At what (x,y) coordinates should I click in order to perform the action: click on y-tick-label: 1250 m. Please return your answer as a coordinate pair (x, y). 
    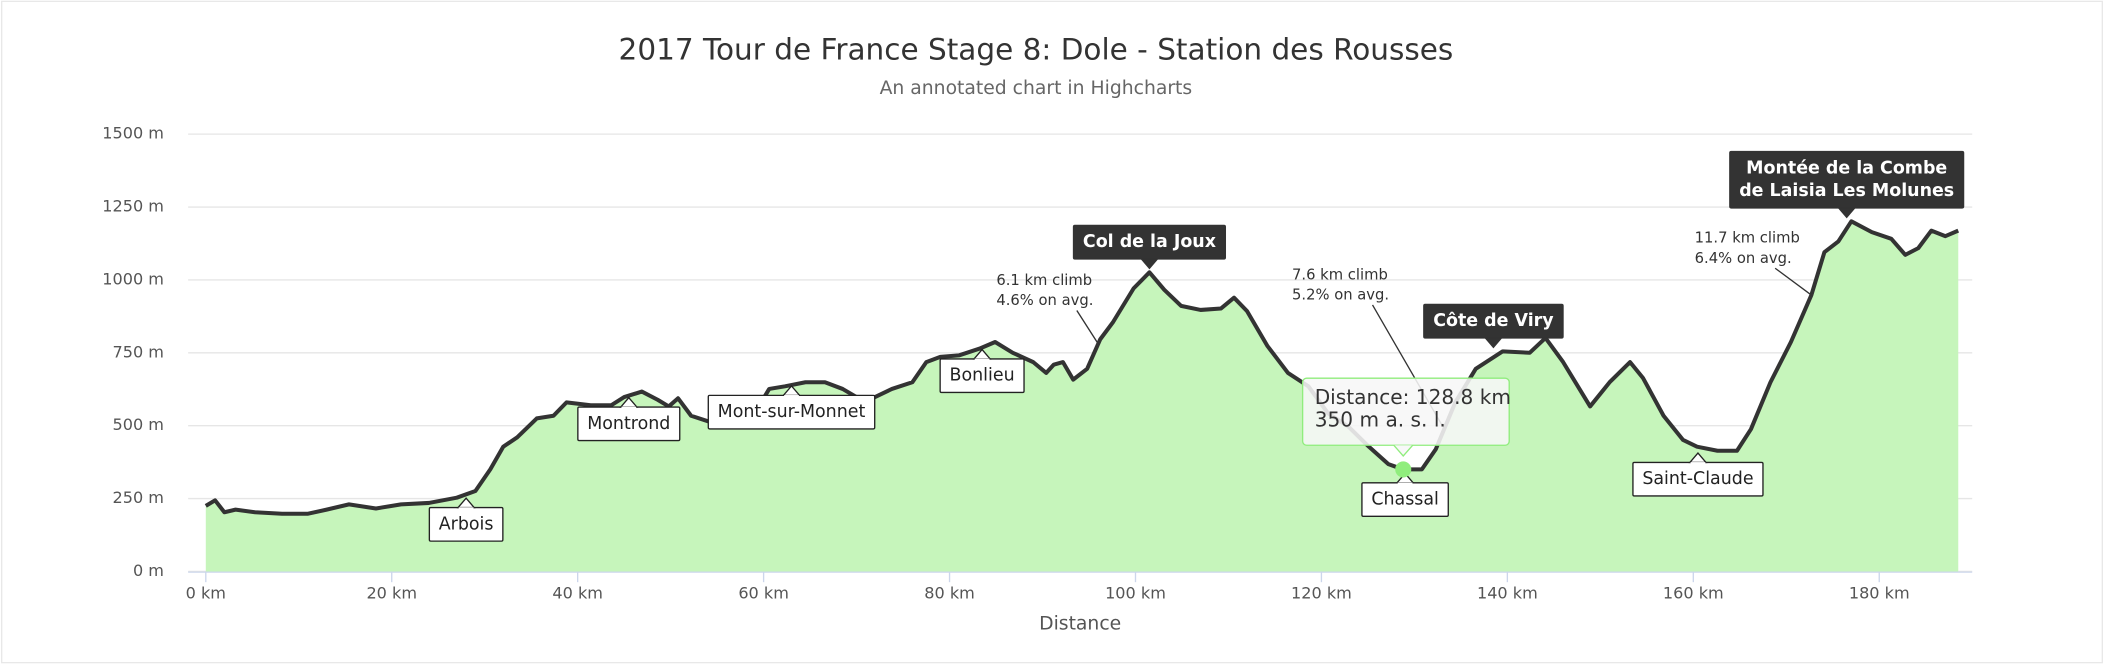
    Looking at the image, I should click on (133, 206).